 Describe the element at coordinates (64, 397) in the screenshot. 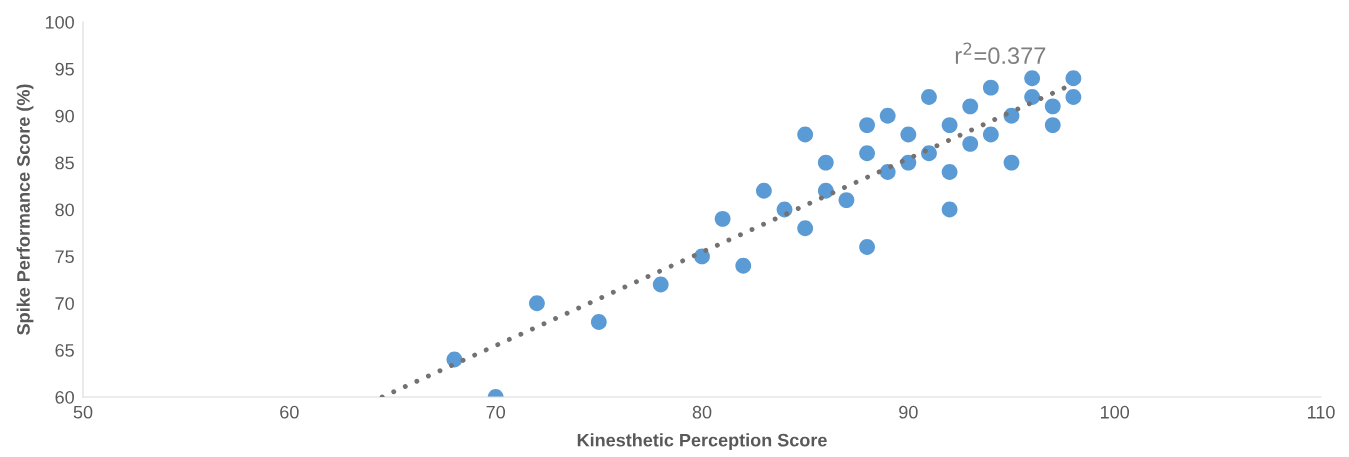

I see `y-tick-label: 60` at that location.